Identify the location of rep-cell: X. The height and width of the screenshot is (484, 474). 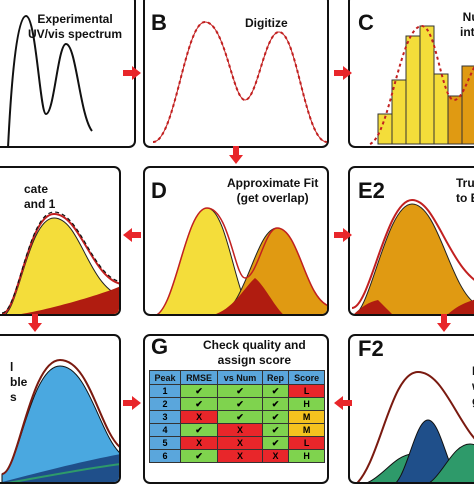
(275, 456).